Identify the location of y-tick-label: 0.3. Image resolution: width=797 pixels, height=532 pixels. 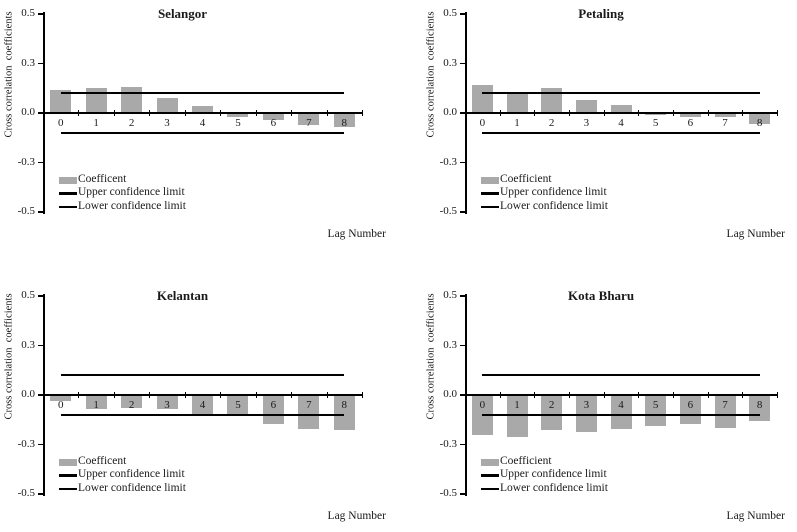
(450, 62).